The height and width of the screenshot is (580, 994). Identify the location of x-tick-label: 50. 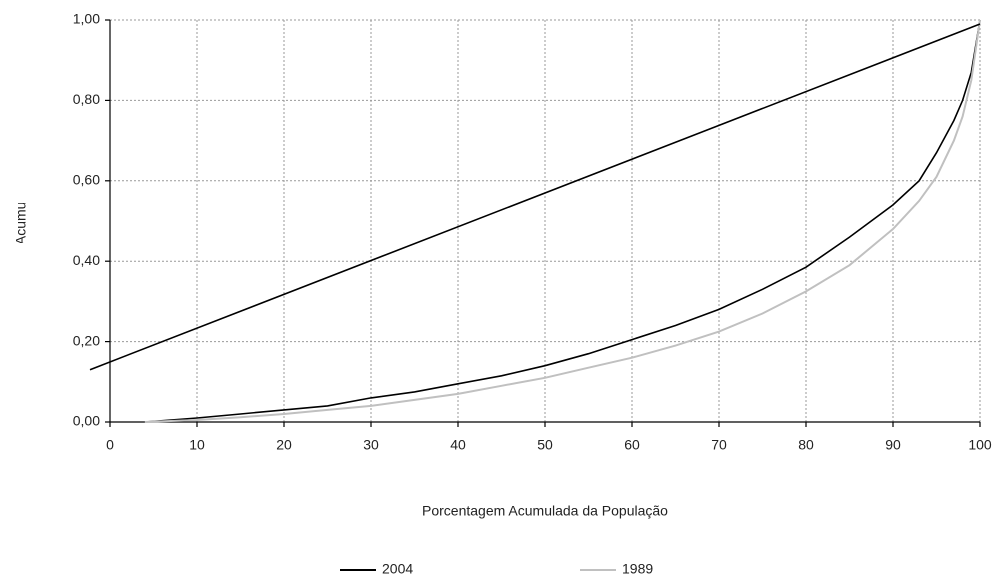
(545, 445).